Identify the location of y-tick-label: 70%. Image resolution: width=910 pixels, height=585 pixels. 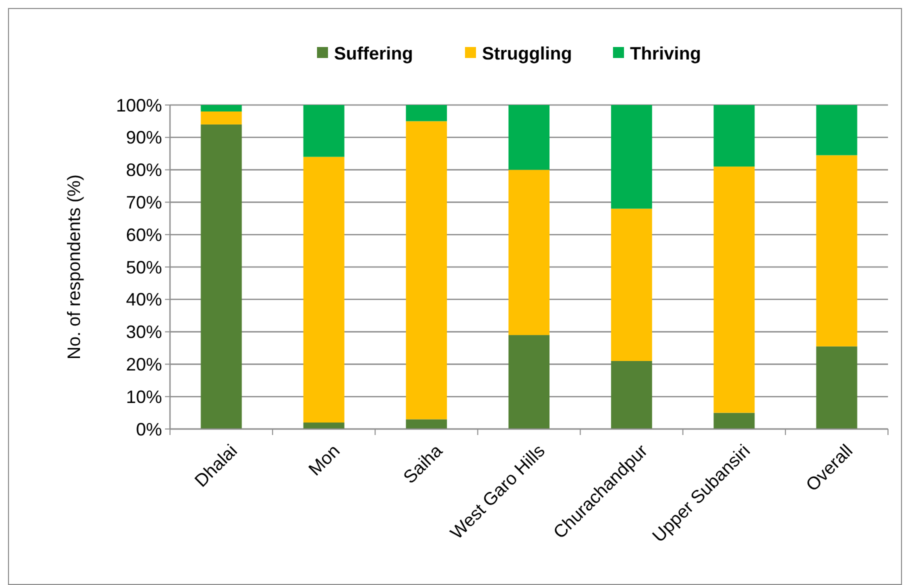
(144, 202).